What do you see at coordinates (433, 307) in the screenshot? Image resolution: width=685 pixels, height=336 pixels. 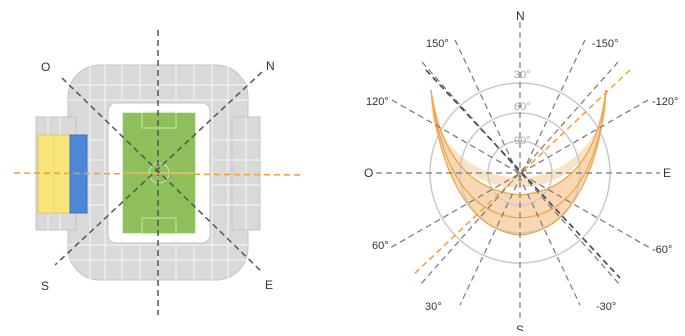 I see `azimuth-30: 30°` at bounding box center [433, 307].